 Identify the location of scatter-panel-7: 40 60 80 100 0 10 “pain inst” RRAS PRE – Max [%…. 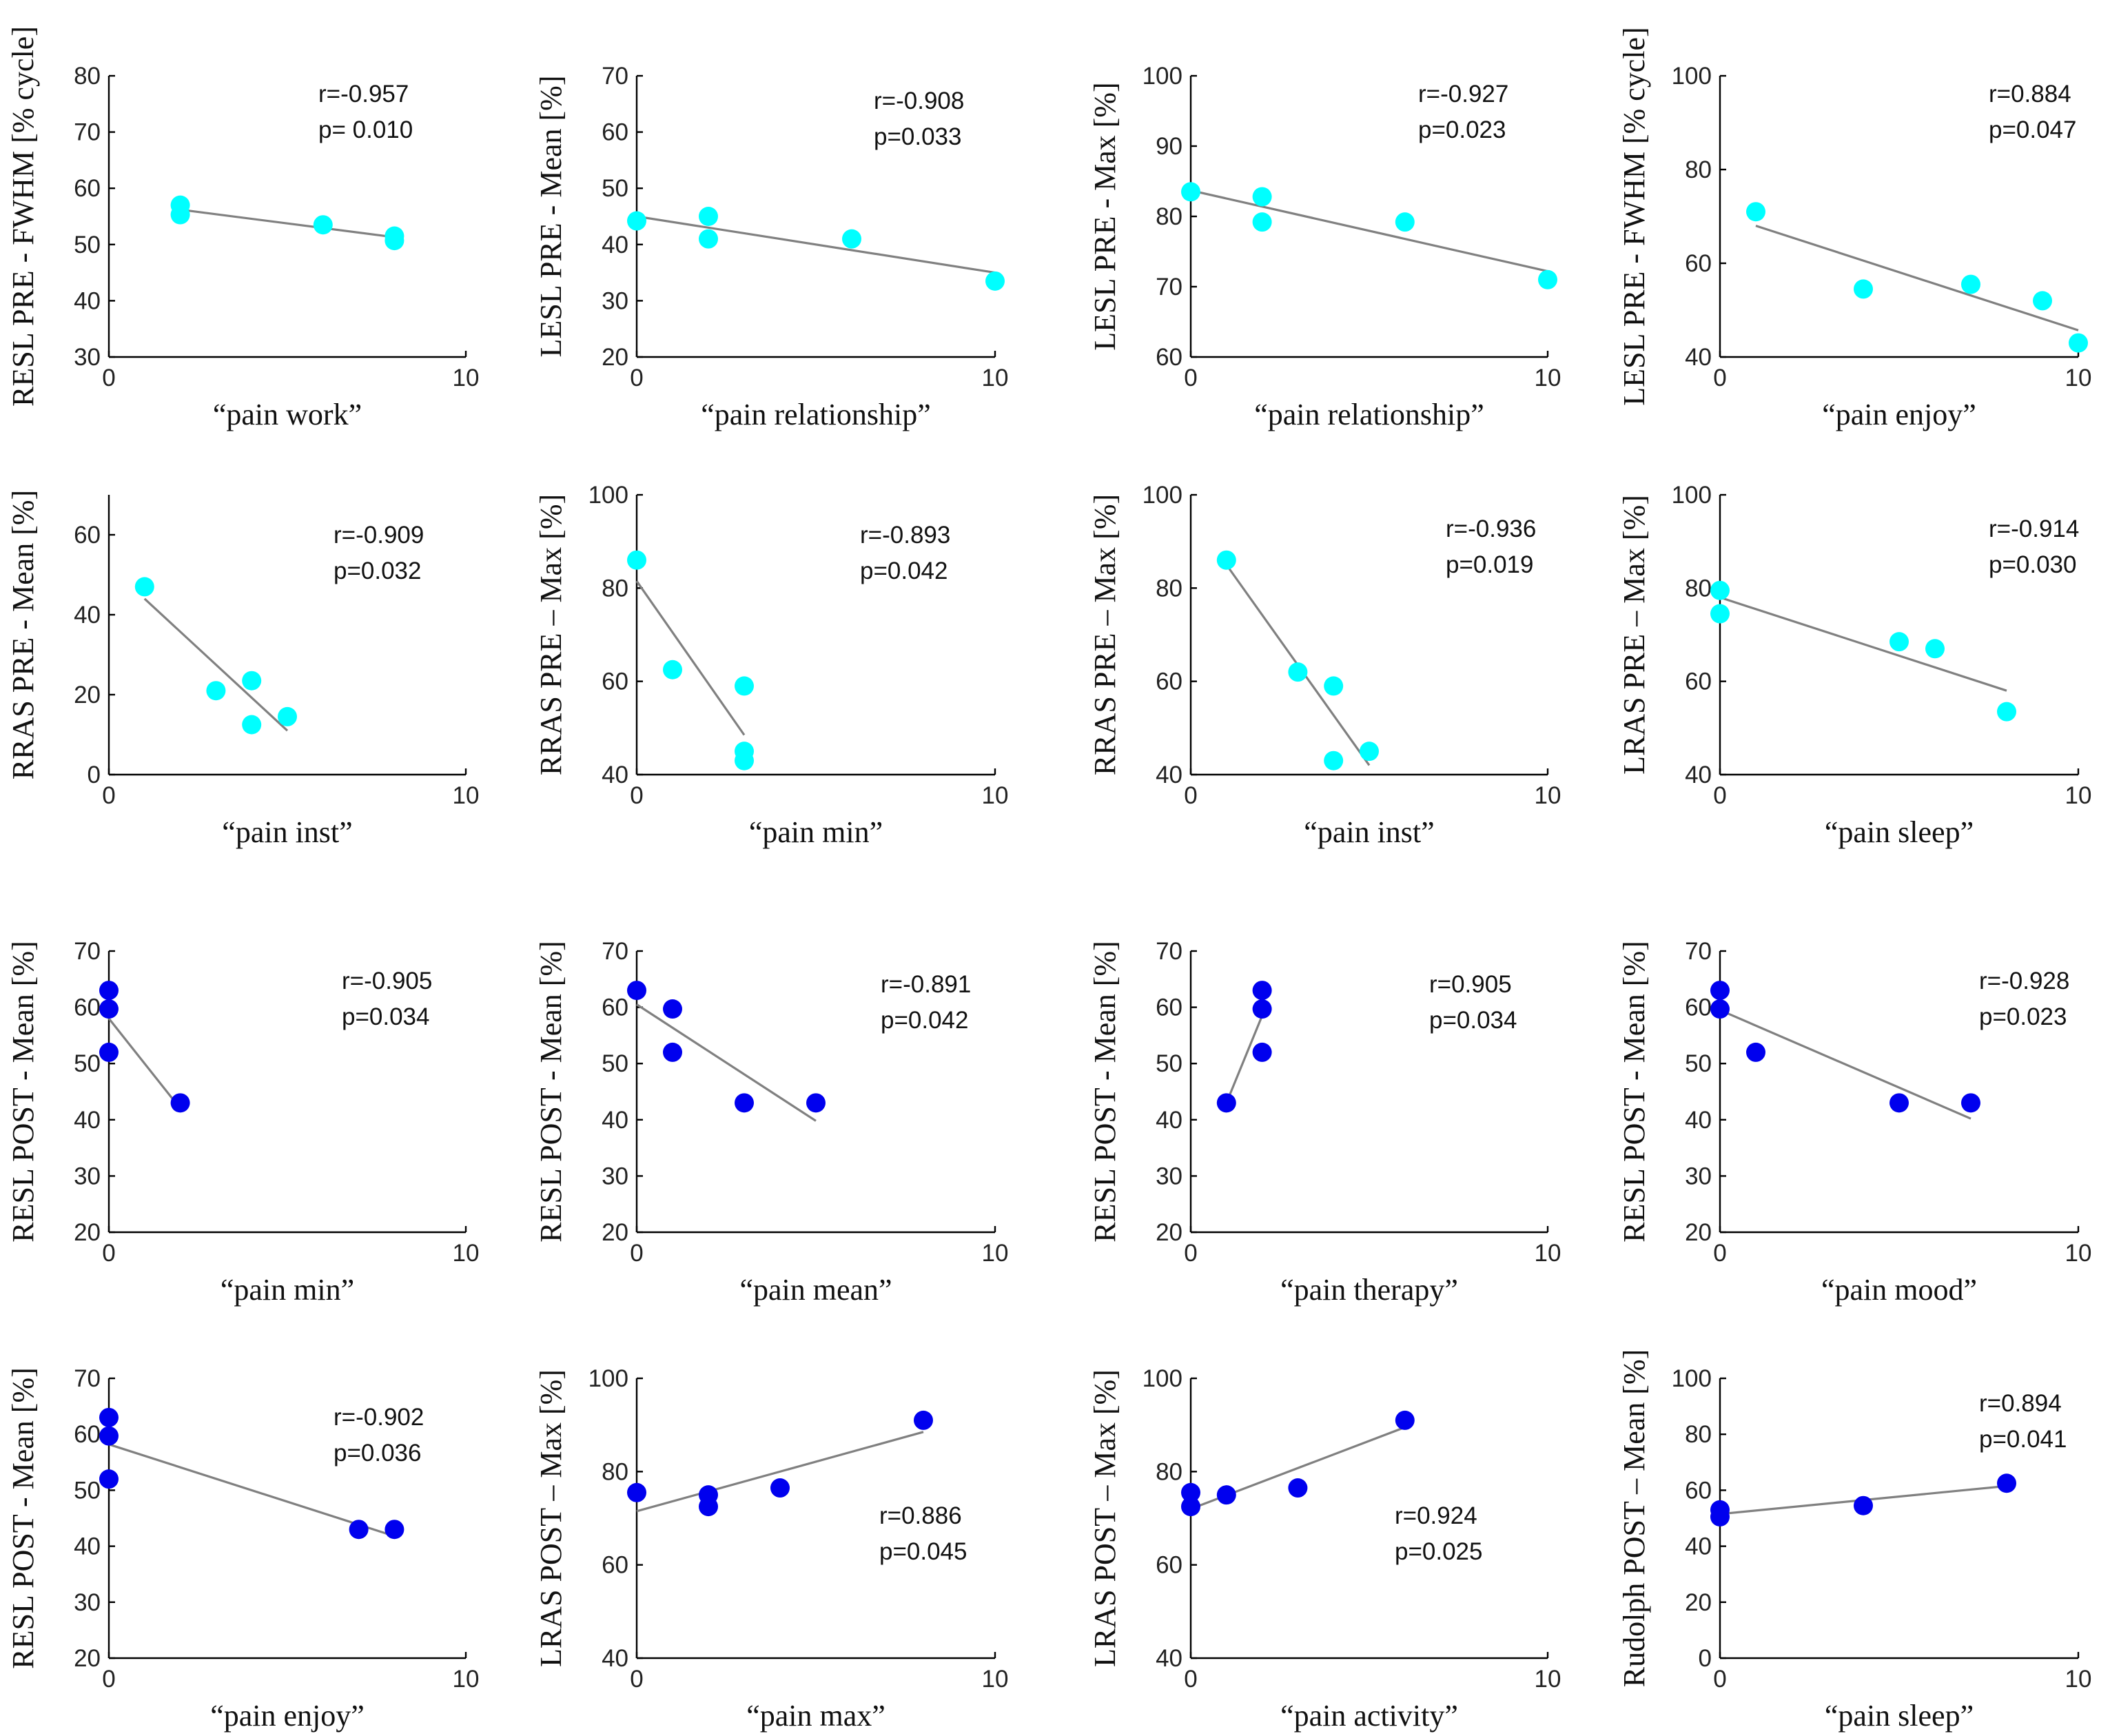
(1324, 665).